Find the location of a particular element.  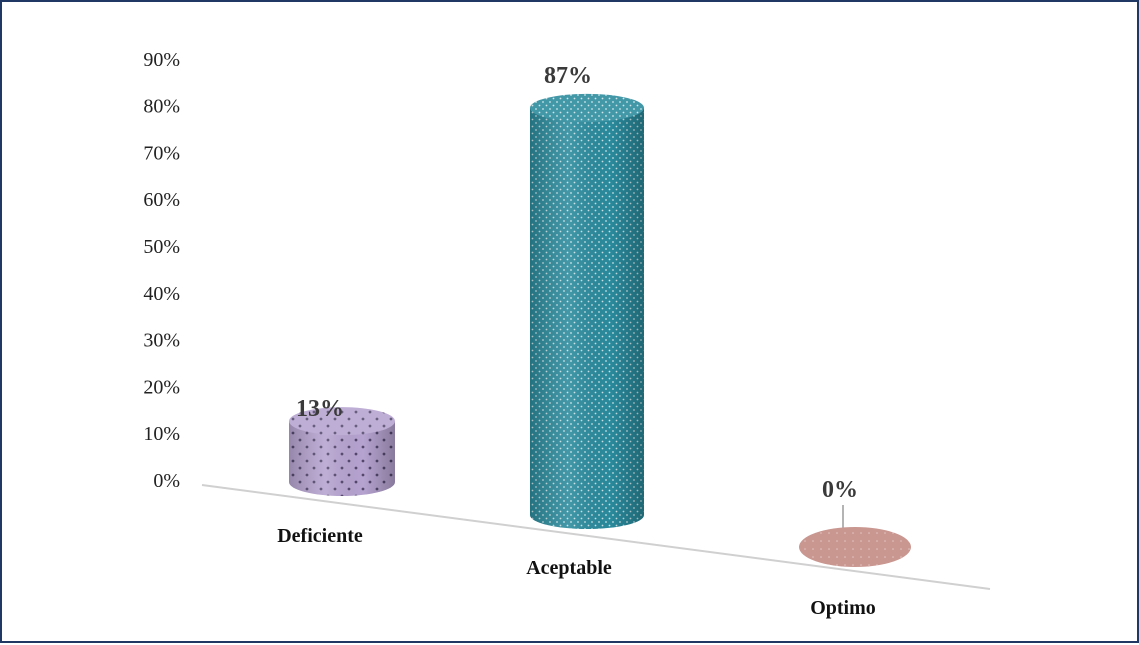

y-tick-label: 80% is located at coordinates (161, 107).